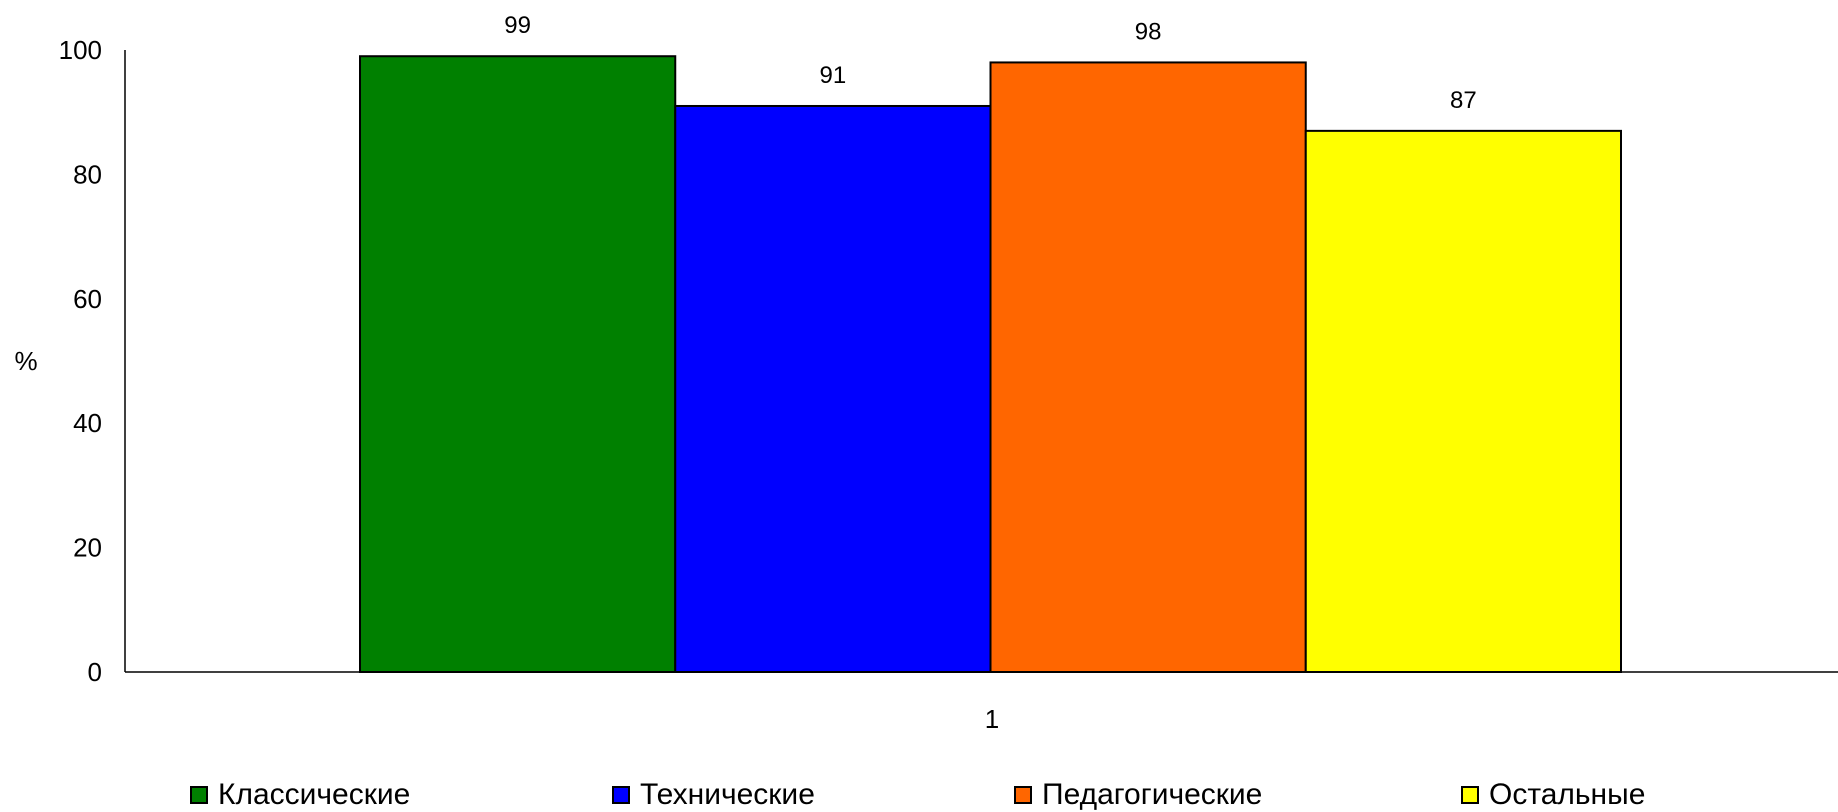  What do you see at coordinates (990, 63) in the screenshot?
I see `data-labels-group: 99 91 98 87` at bounding box center [990, 63].